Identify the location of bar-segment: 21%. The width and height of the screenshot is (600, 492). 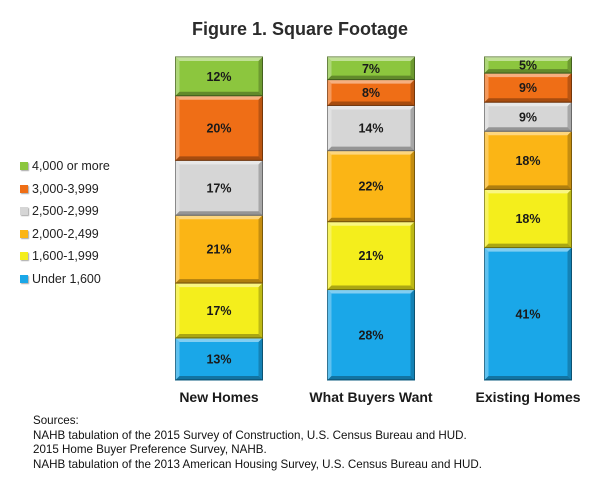
(371, 256).